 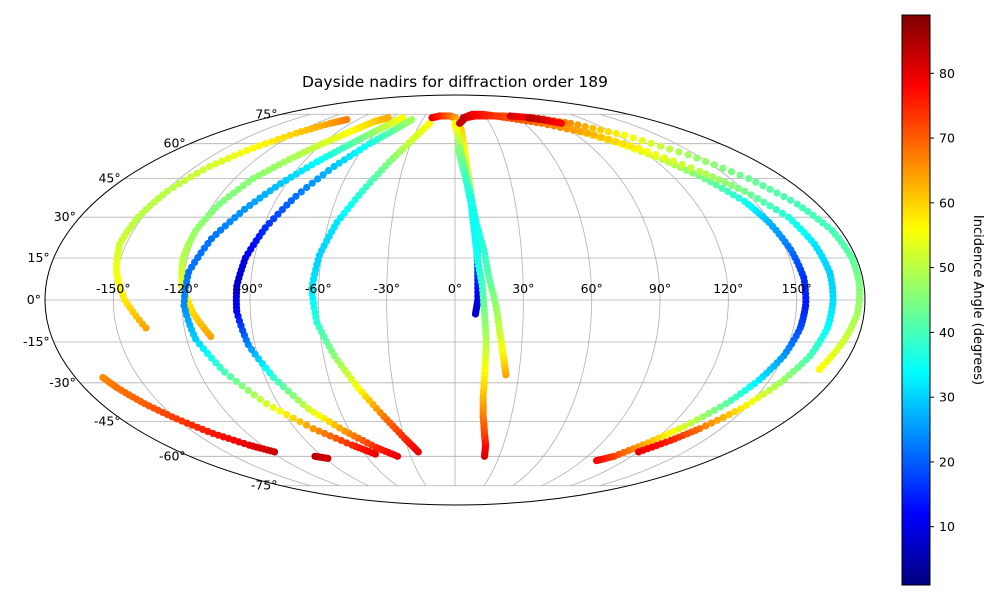 I want to click on latitude-tick-label: 30°, so click(x=65, y=216).